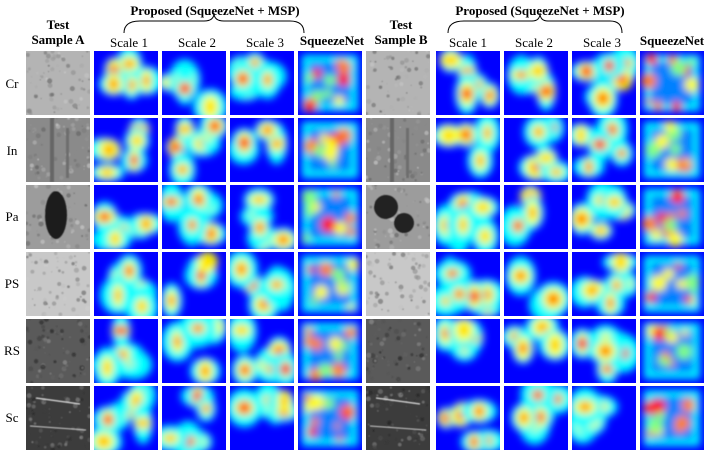 This screenshot has height=454, width=708. What do you see at coordinates (12, 417) in the screenshot?
I see `row-label-sc: Sc` at bounding box center [12, 417].